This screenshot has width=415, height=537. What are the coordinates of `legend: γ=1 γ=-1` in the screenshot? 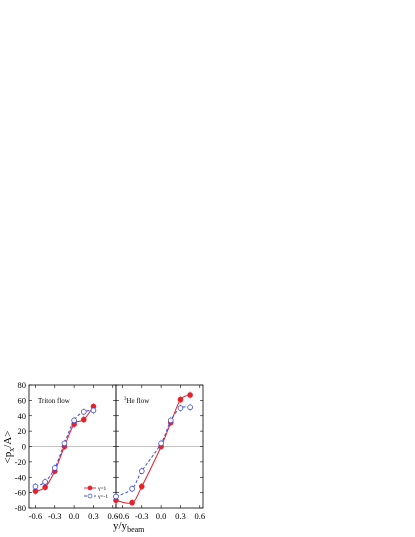 It's located at (96, 492).